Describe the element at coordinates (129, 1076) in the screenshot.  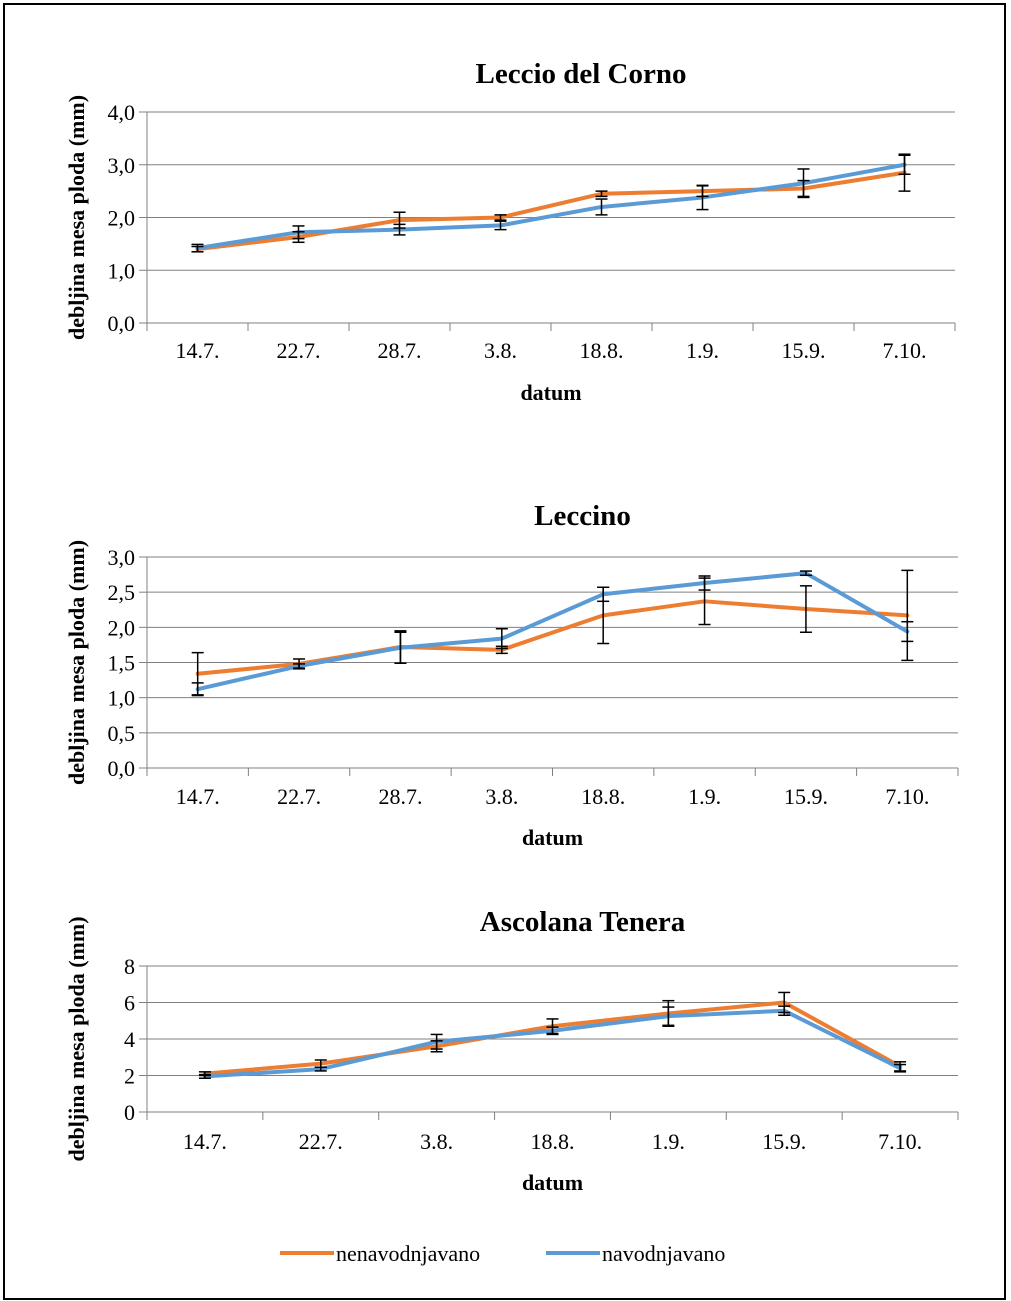
I see `y-tick-label: 2` at that location.